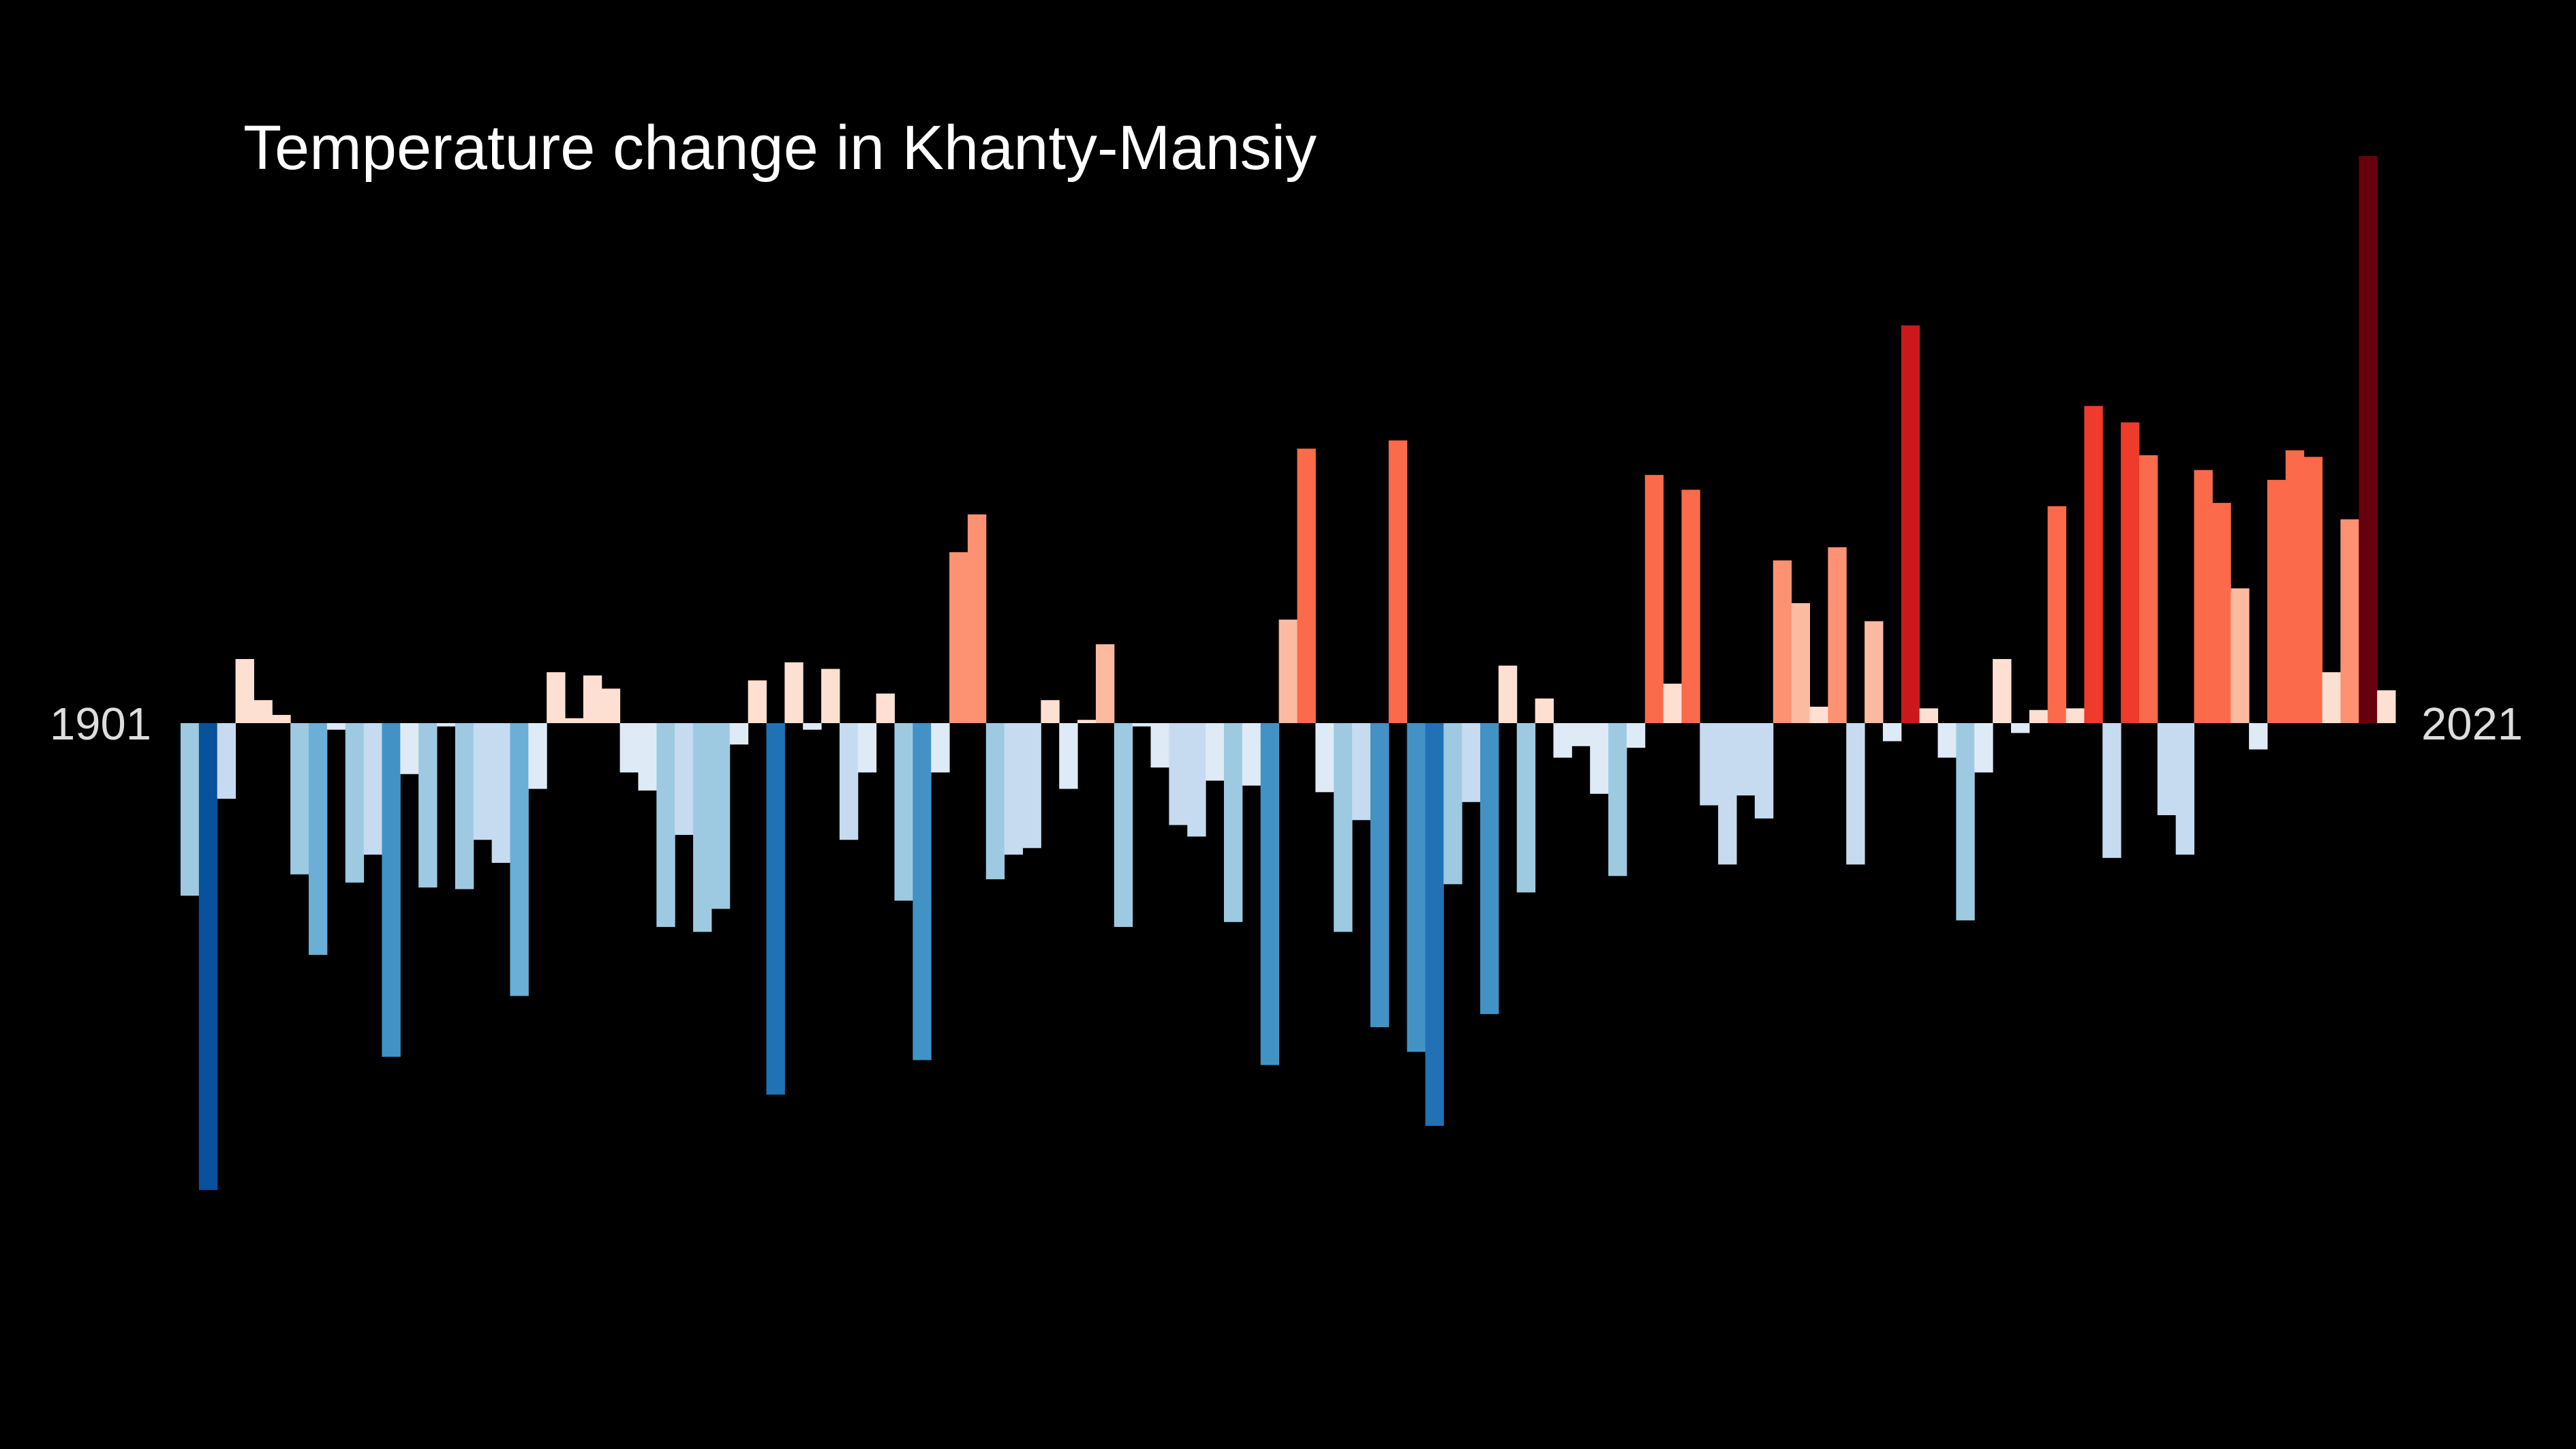  What do you see at coordinates (2472, 724) in the screenshot?
I see `x-tick-label: 2021` at bounding box center [2472, 724].